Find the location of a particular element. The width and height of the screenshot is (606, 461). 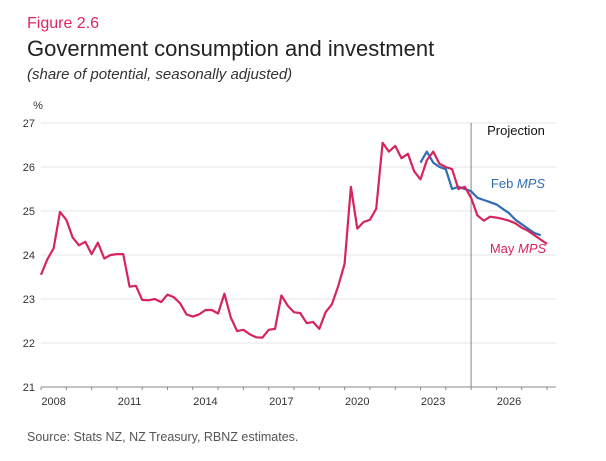

y-tick-label: 26 is located at coordinates (29, 168).